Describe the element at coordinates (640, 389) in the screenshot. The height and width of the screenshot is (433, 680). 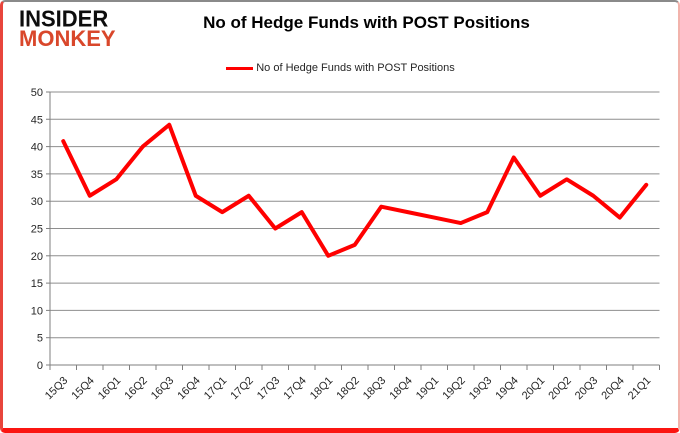
I see `x-tick-label: 21Q1` at that location.